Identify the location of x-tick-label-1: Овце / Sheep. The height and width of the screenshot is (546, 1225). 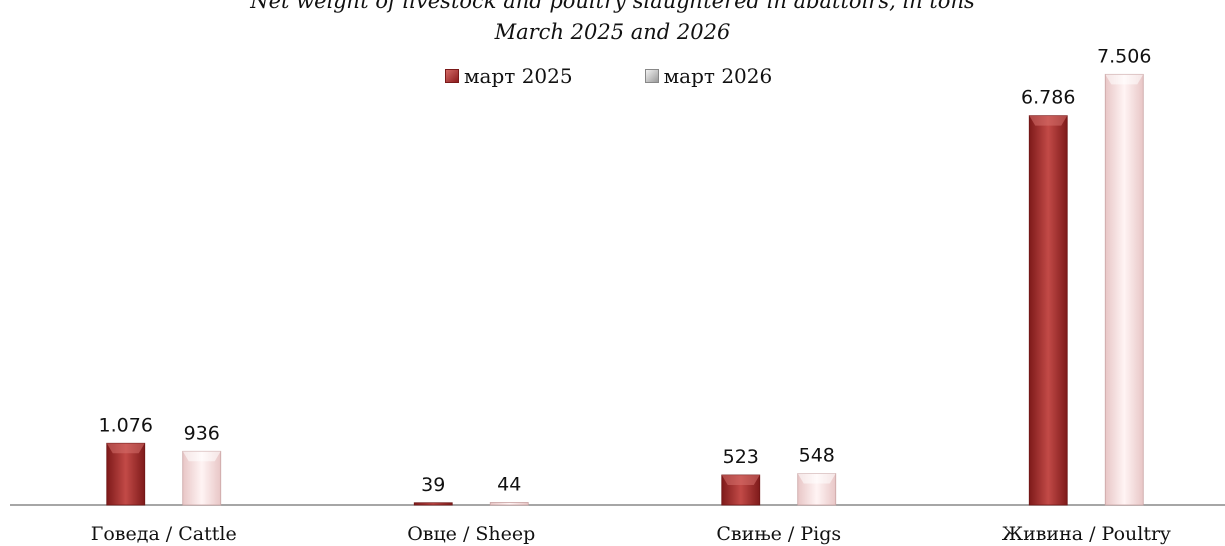
(471, 534).